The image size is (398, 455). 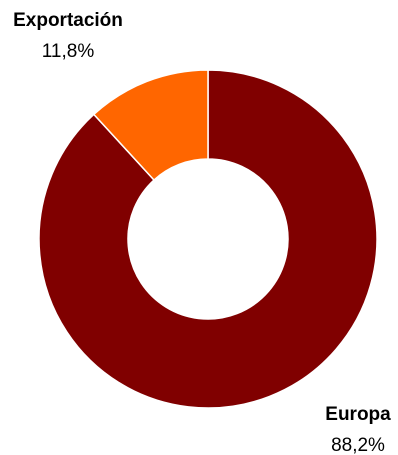 What do you see at coordinates (150, 125) in the screenshot?
I see `donut-slice-exportacion` at bounding box center [150, 125].